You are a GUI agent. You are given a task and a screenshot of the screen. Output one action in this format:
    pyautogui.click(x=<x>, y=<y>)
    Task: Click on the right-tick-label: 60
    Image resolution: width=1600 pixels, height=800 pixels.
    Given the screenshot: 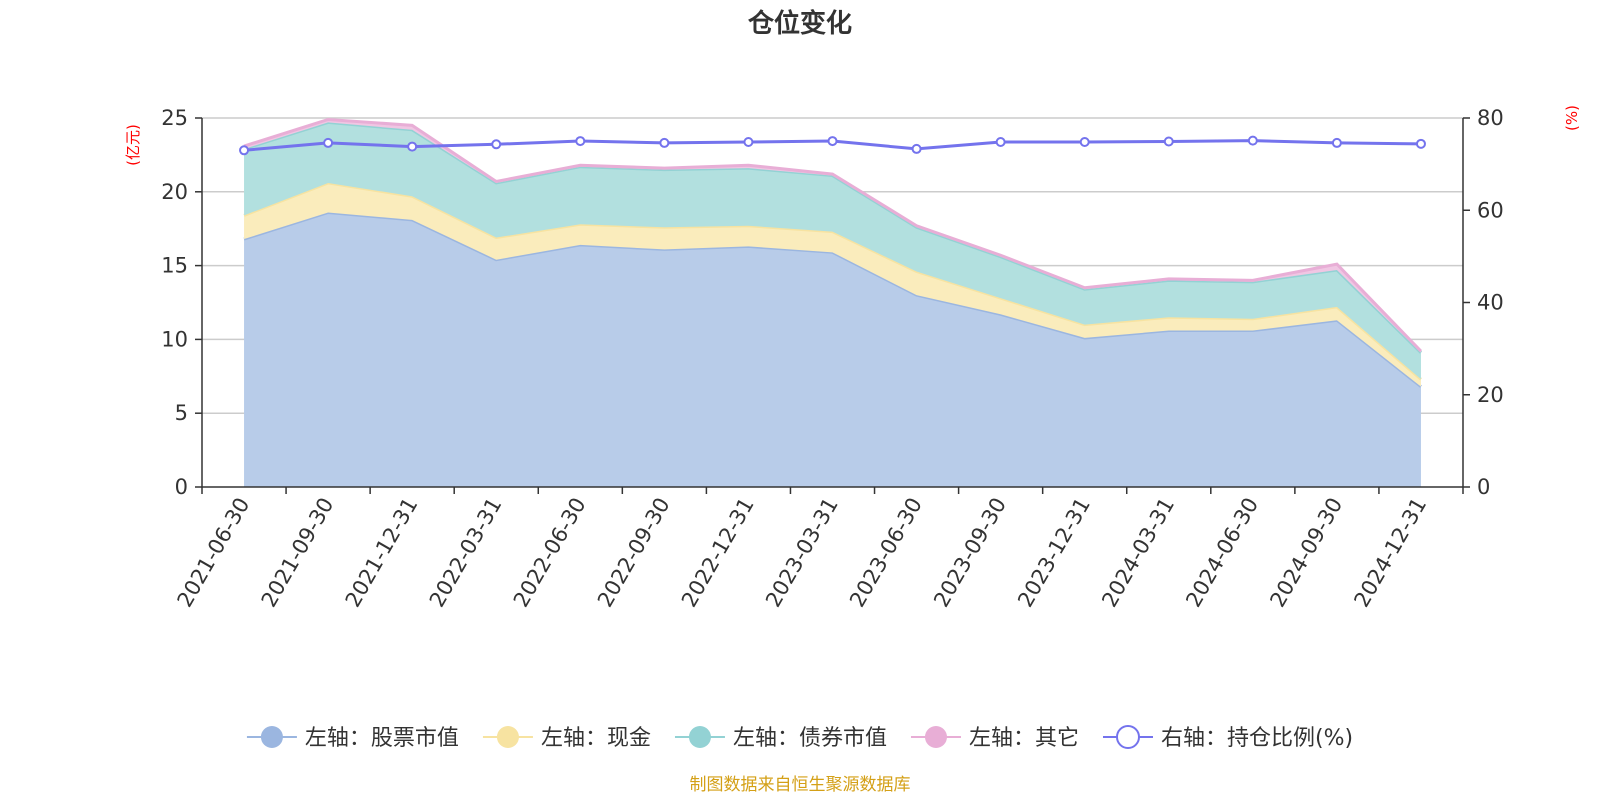 What is the action you would take?
    pyautogui.click(x=1490, y=210)
    